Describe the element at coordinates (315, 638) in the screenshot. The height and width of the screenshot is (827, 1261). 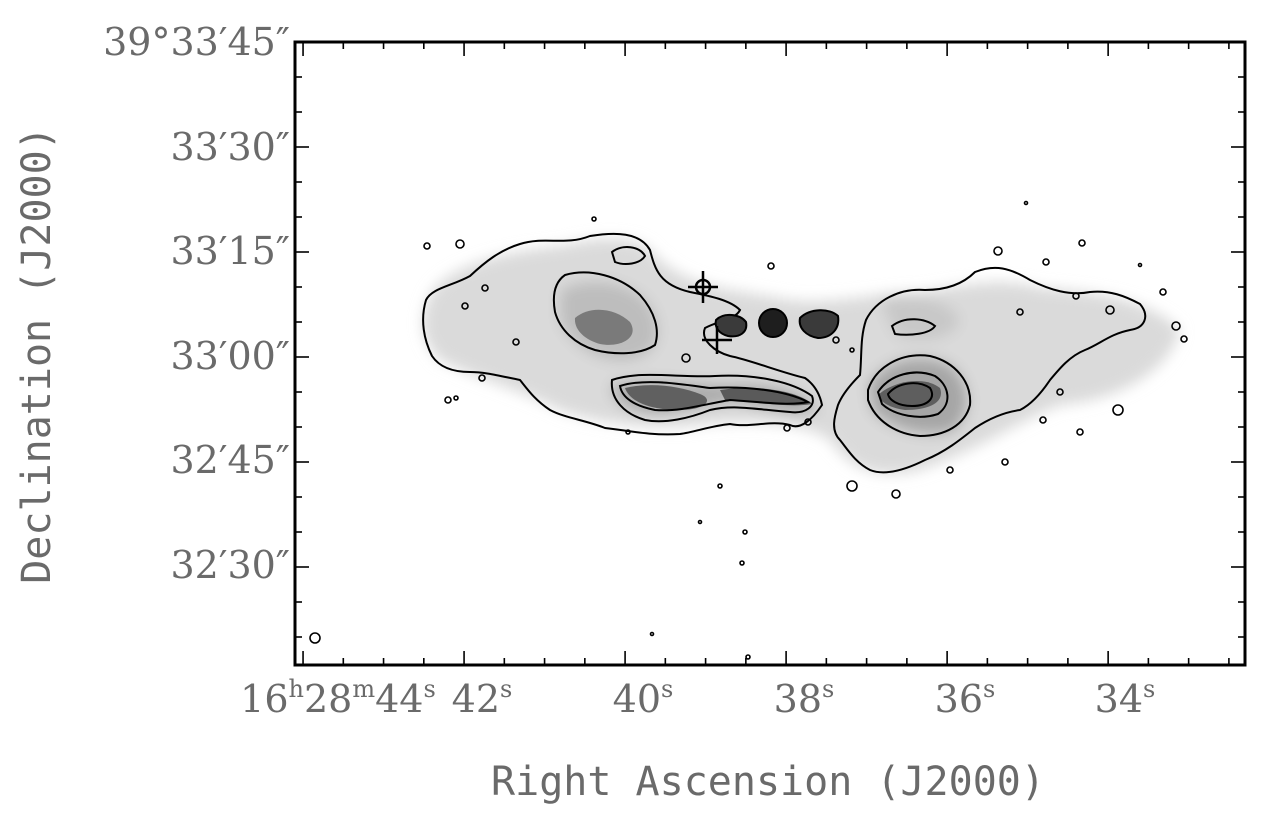
I see `beam-ellipse` at that location.